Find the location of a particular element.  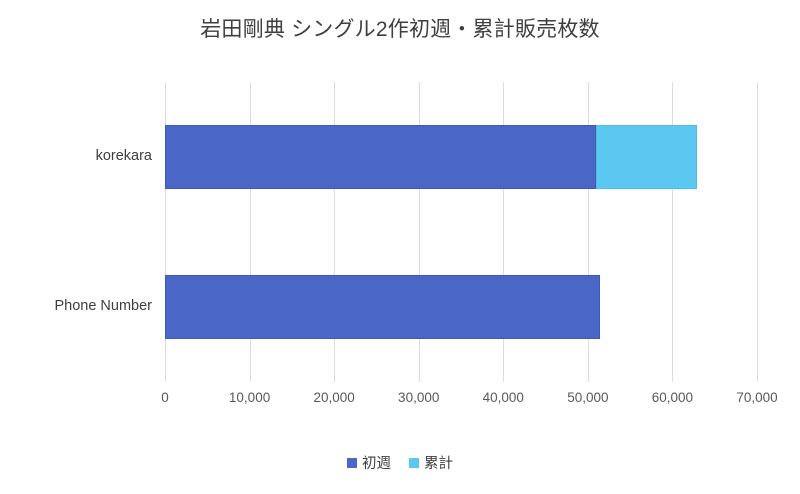

chart-legend: 初週 累計 is located at coordinates (400, 462).